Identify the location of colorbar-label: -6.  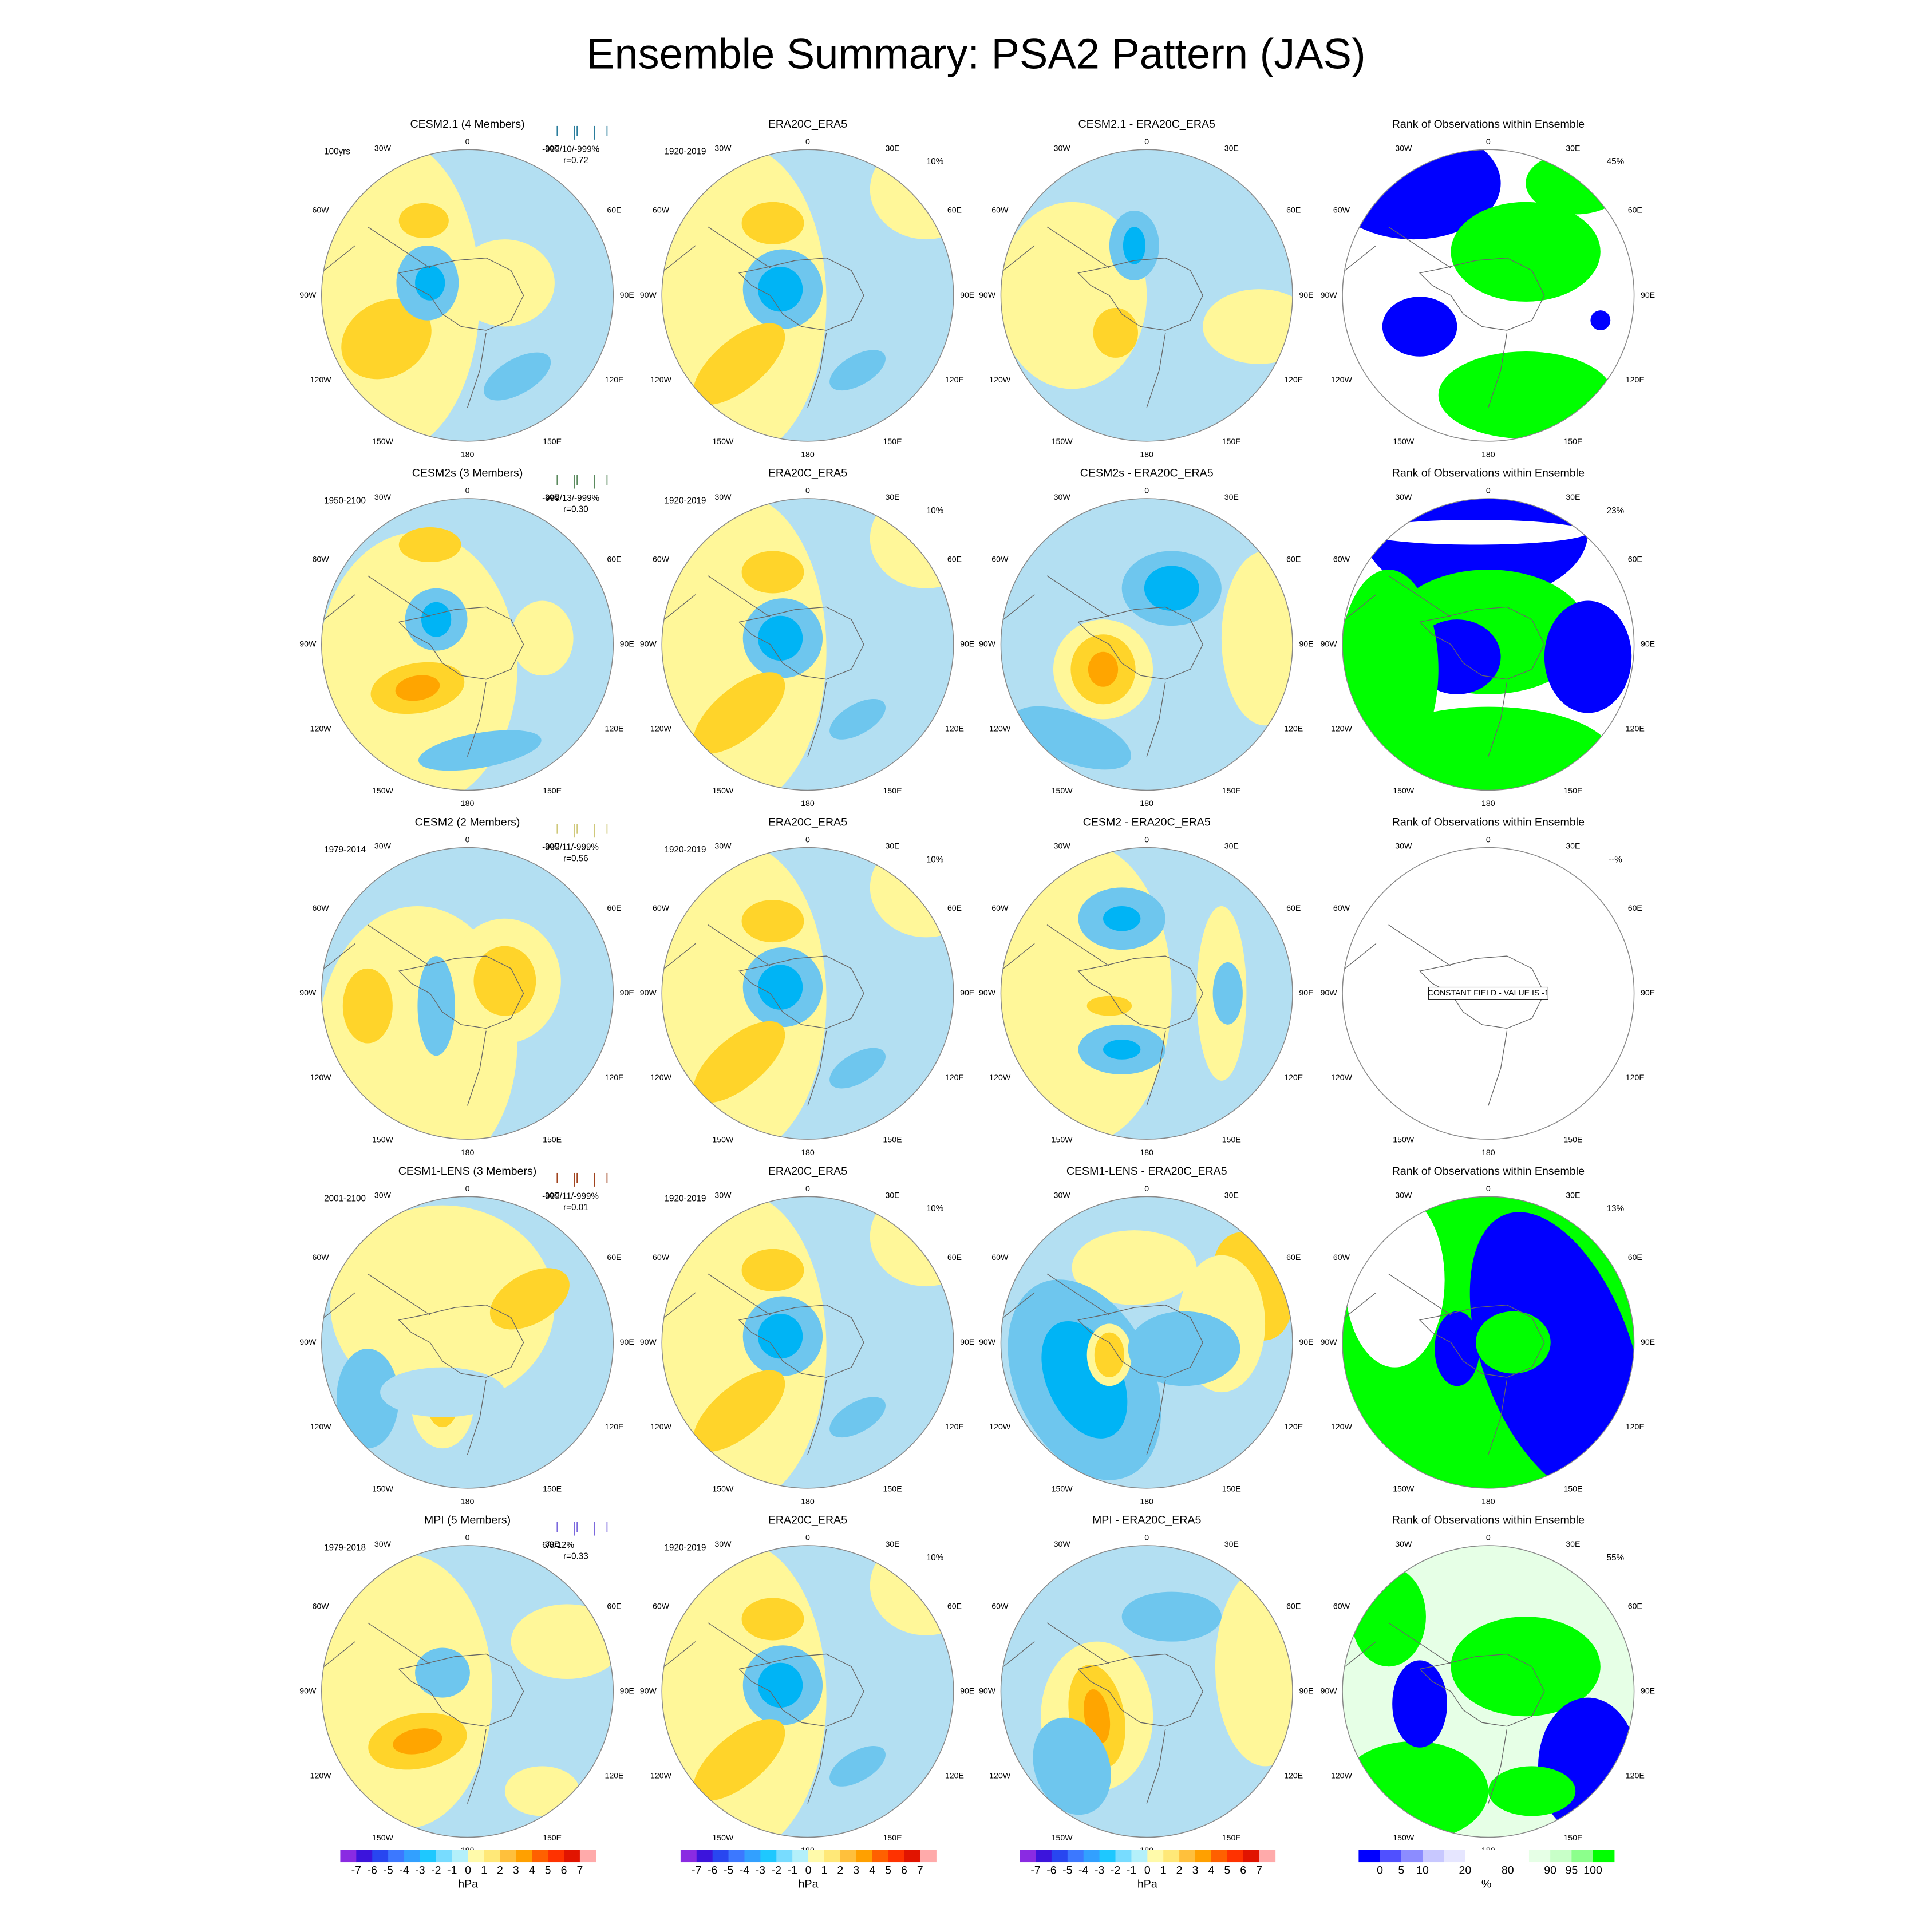
(1051, 1870).